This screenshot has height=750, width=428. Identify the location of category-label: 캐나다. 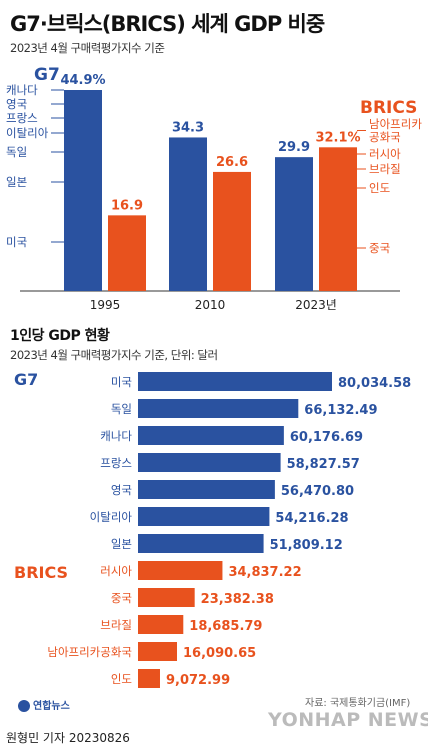
(116, 436).